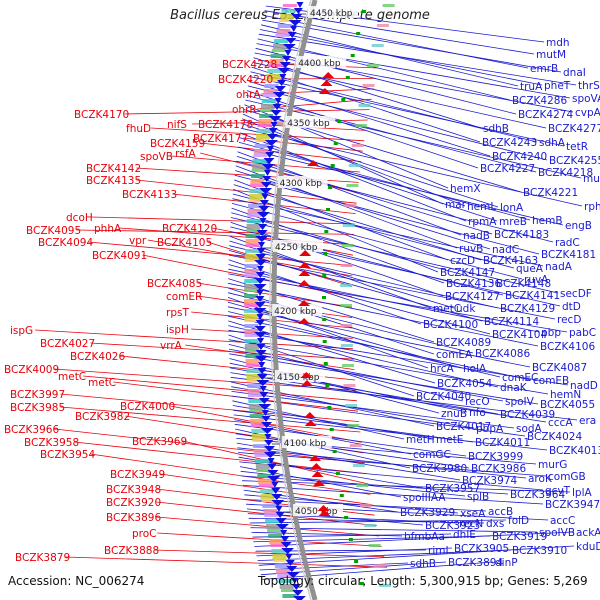 Image resolution: width=600 pixels, height=600 pixels. I want to click on right-gene-label: engB, so click(578, 226).